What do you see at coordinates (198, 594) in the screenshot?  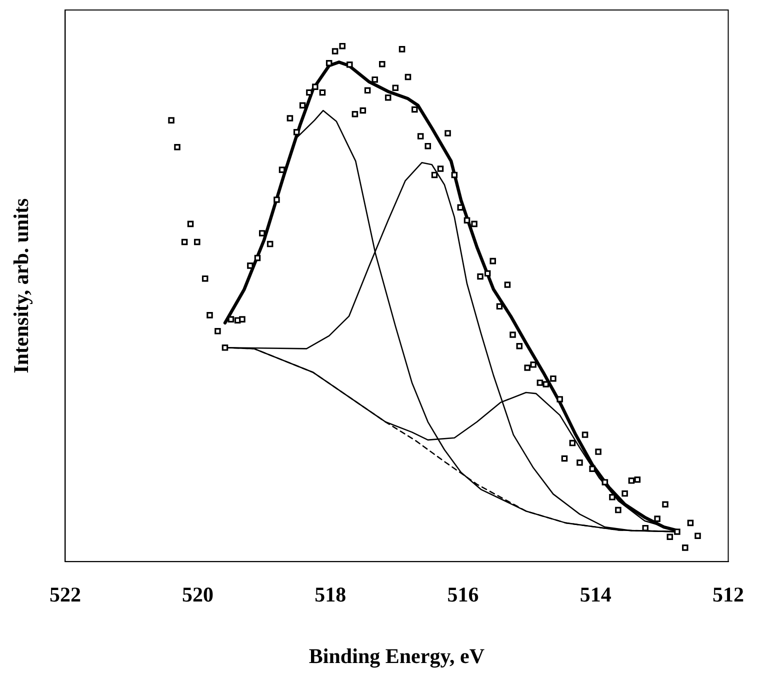 I see `x-tick-label: 520` at bounding box center [198, 594].